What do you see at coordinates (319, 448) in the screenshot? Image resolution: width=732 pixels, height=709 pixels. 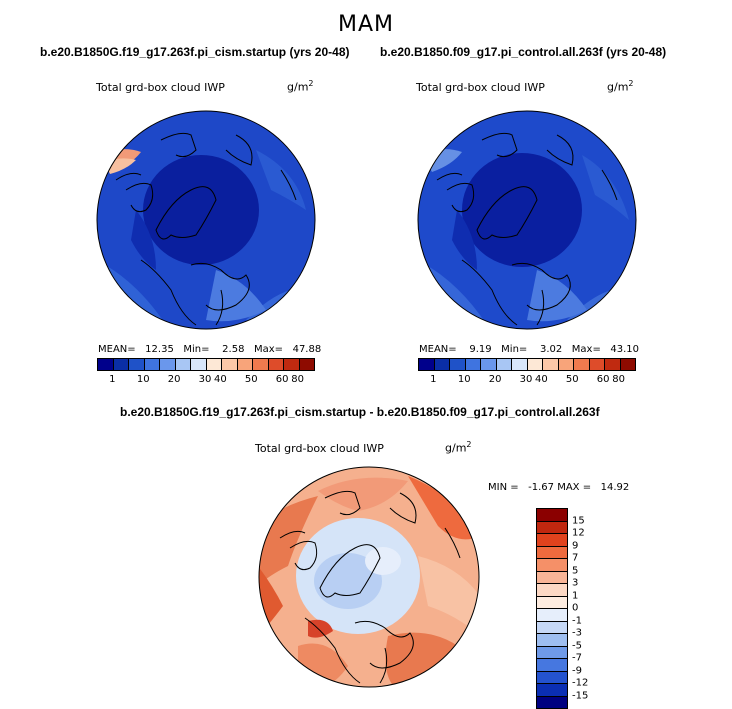 I see `diff-variable-label: Total grd-box cloud IWP` at bounding box center [319, 448].